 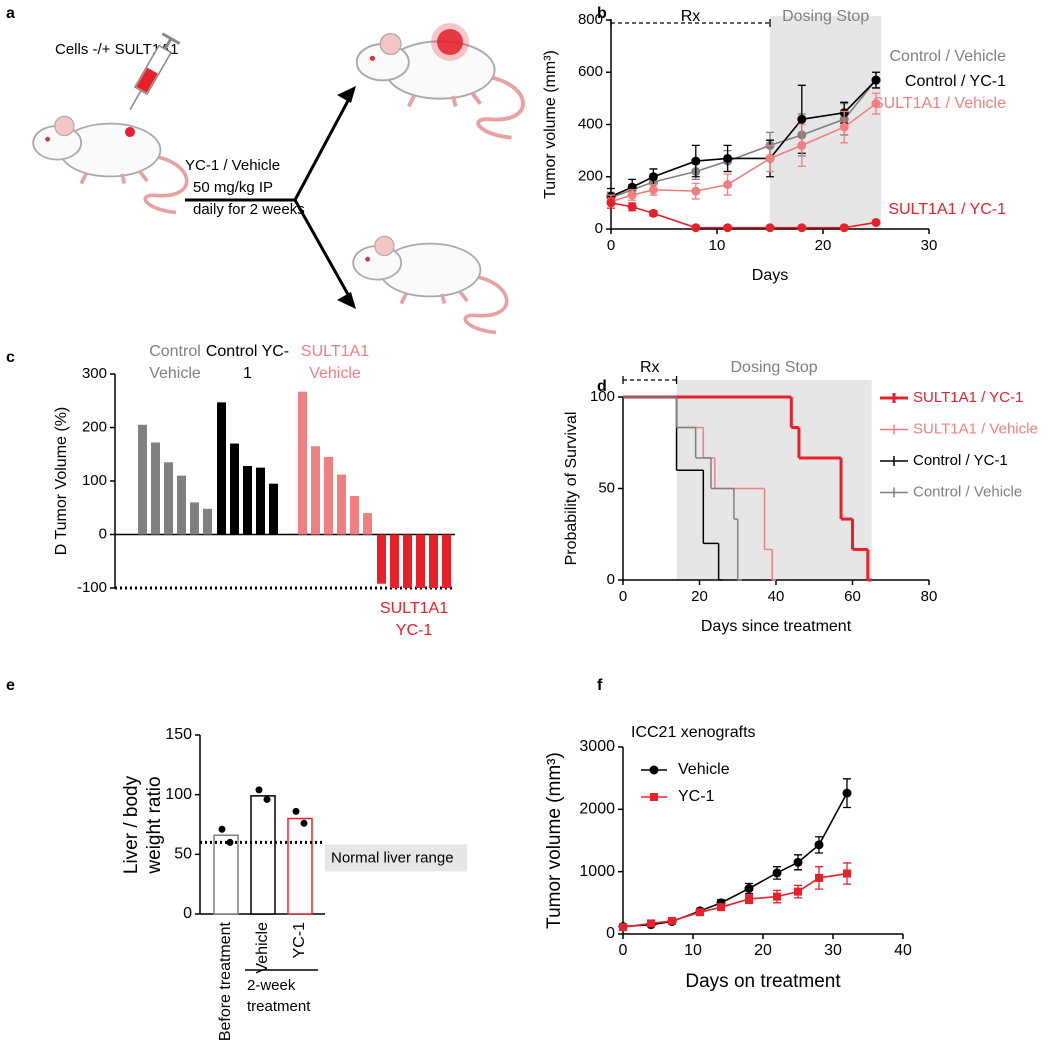 I want to click on x-tick-label: 40, so click(x=776, y=596).